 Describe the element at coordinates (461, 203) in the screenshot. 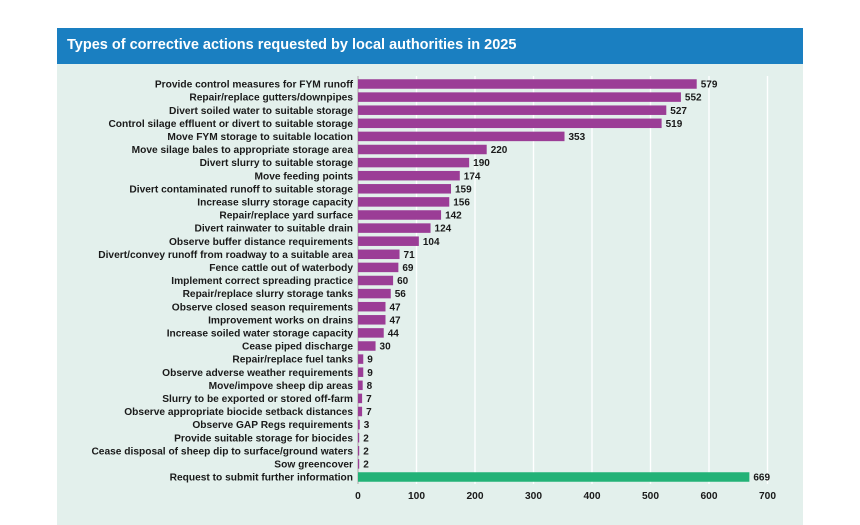

I see `value-label: 156` at that location.